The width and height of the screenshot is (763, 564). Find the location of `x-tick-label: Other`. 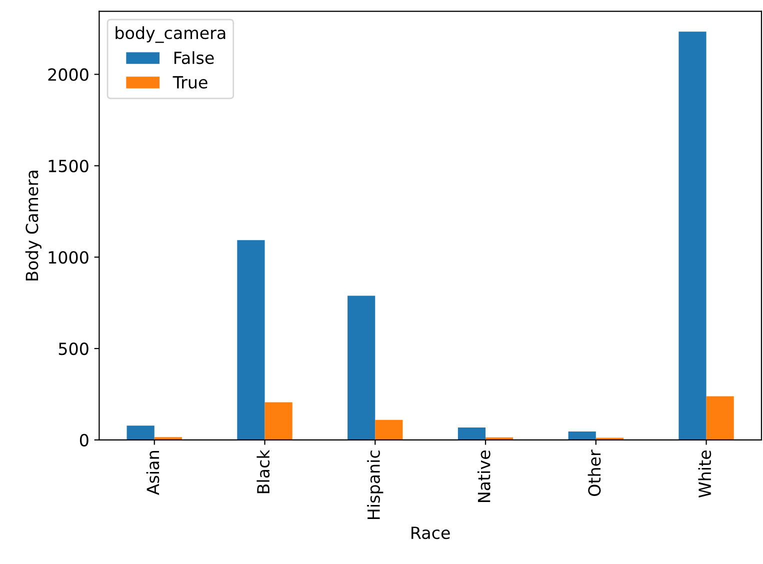

x-tick-label: Other is located at coordinates (594, 473).